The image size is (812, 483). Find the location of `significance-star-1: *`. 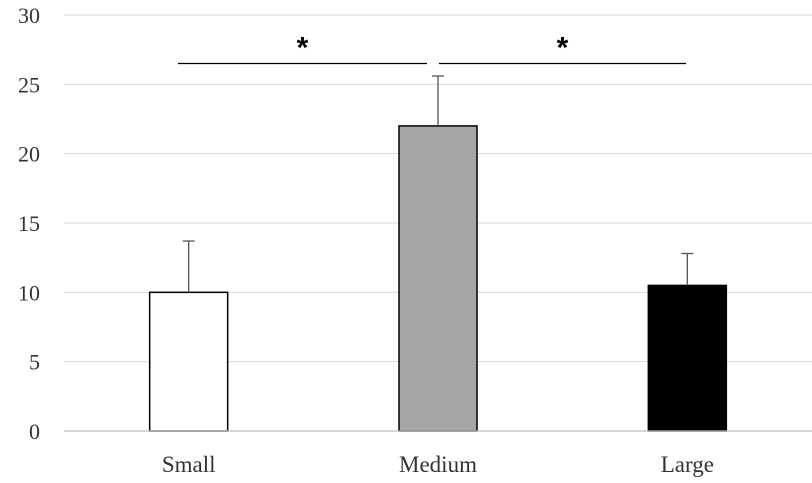

significance-star-1: * is located at coordinates (303, 48).